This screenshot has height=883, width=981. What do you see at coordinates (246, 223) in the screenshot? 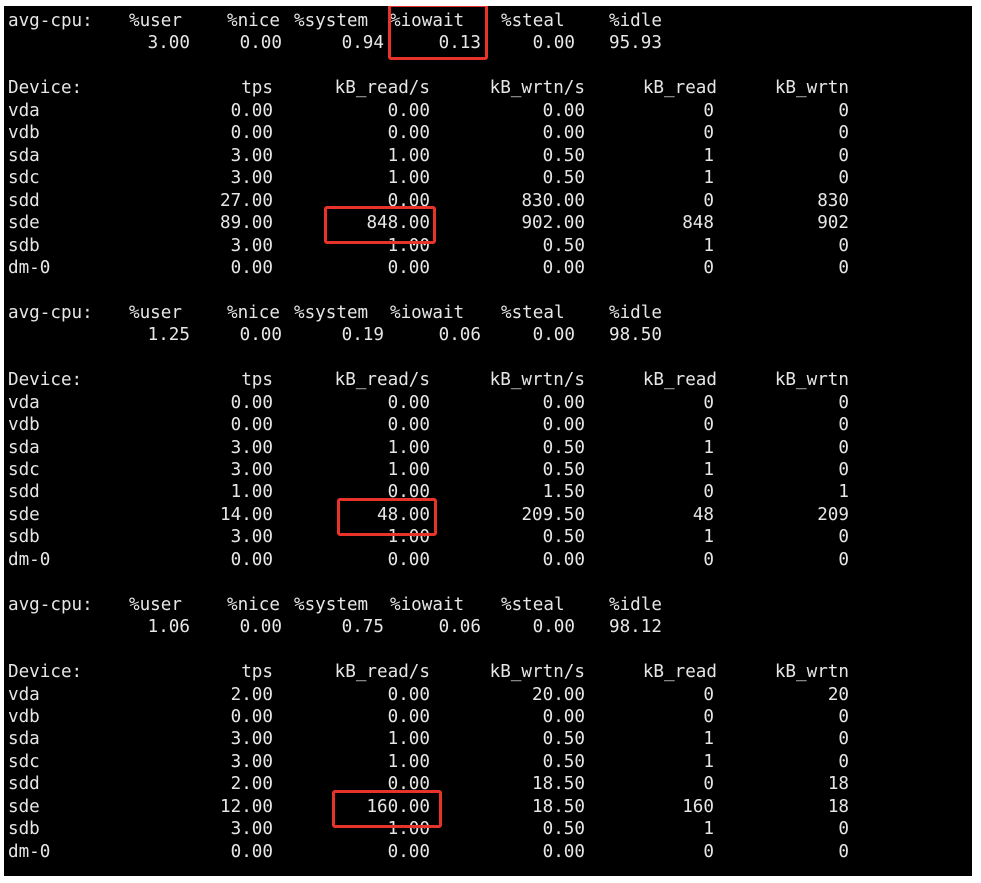
I see `tps-value: 89.00` at bounding box center [246, 223].